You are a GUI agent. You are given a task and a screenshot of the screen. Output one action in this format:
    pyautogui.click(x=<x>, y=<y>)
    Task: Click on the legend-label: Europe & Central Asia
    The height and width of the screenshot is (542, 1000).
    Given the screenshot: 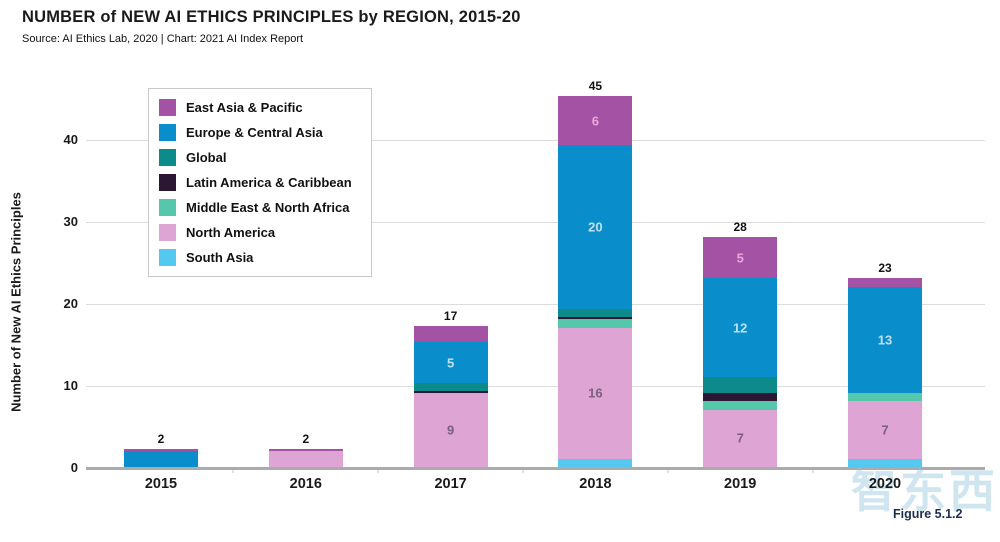 What is the action you would take?
    pyautogui.click(x=254, y=132)
    